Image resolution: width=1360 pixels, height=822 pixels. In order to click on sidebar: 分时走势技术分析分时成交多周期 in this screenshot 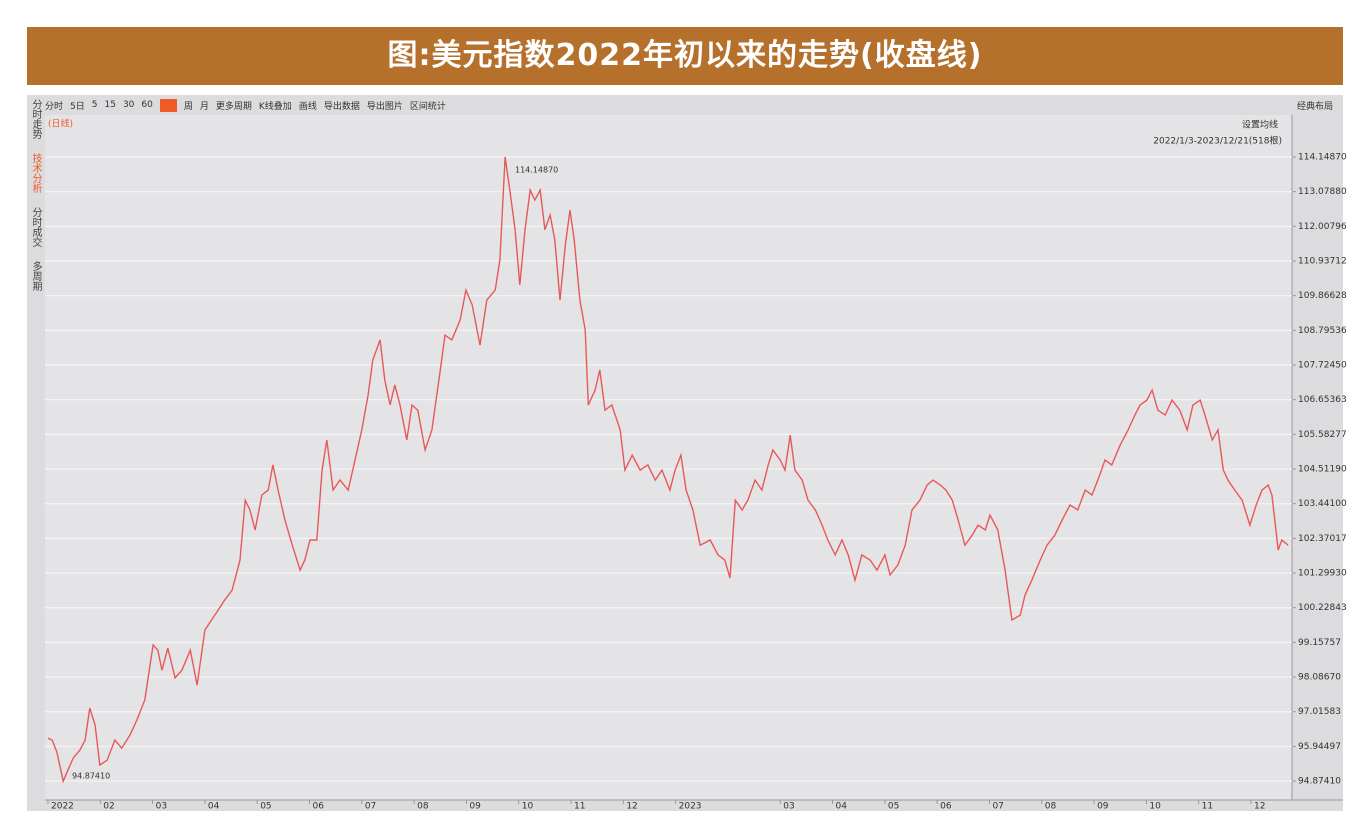, I will do `click(35, 202)`.